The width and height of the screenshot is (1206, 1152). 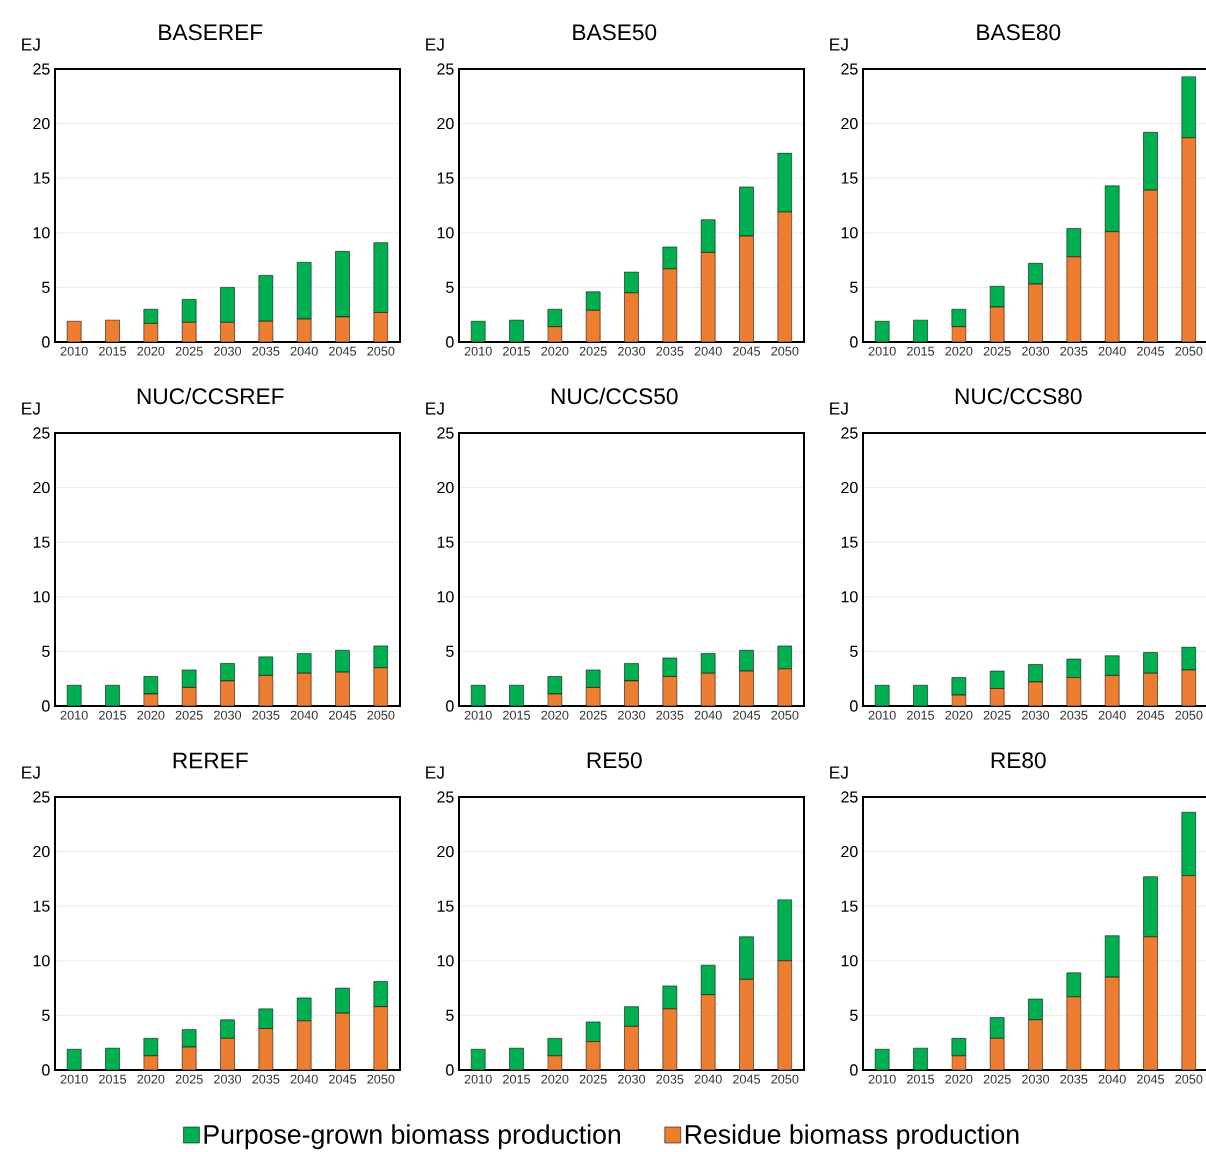 What do you see at coordinates (210, 396) in the screenshot?
I see `chart-title: NUC/CCSREF` at bounding box center [210, 396].